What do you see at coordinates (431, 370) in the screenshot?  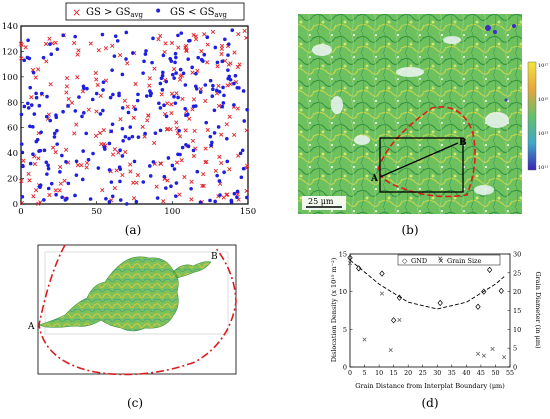 I see `x-axis-ticks-d: 0 5 10 15 20 25 30 35 40 45 50 55` at bounding box center [431, 370].